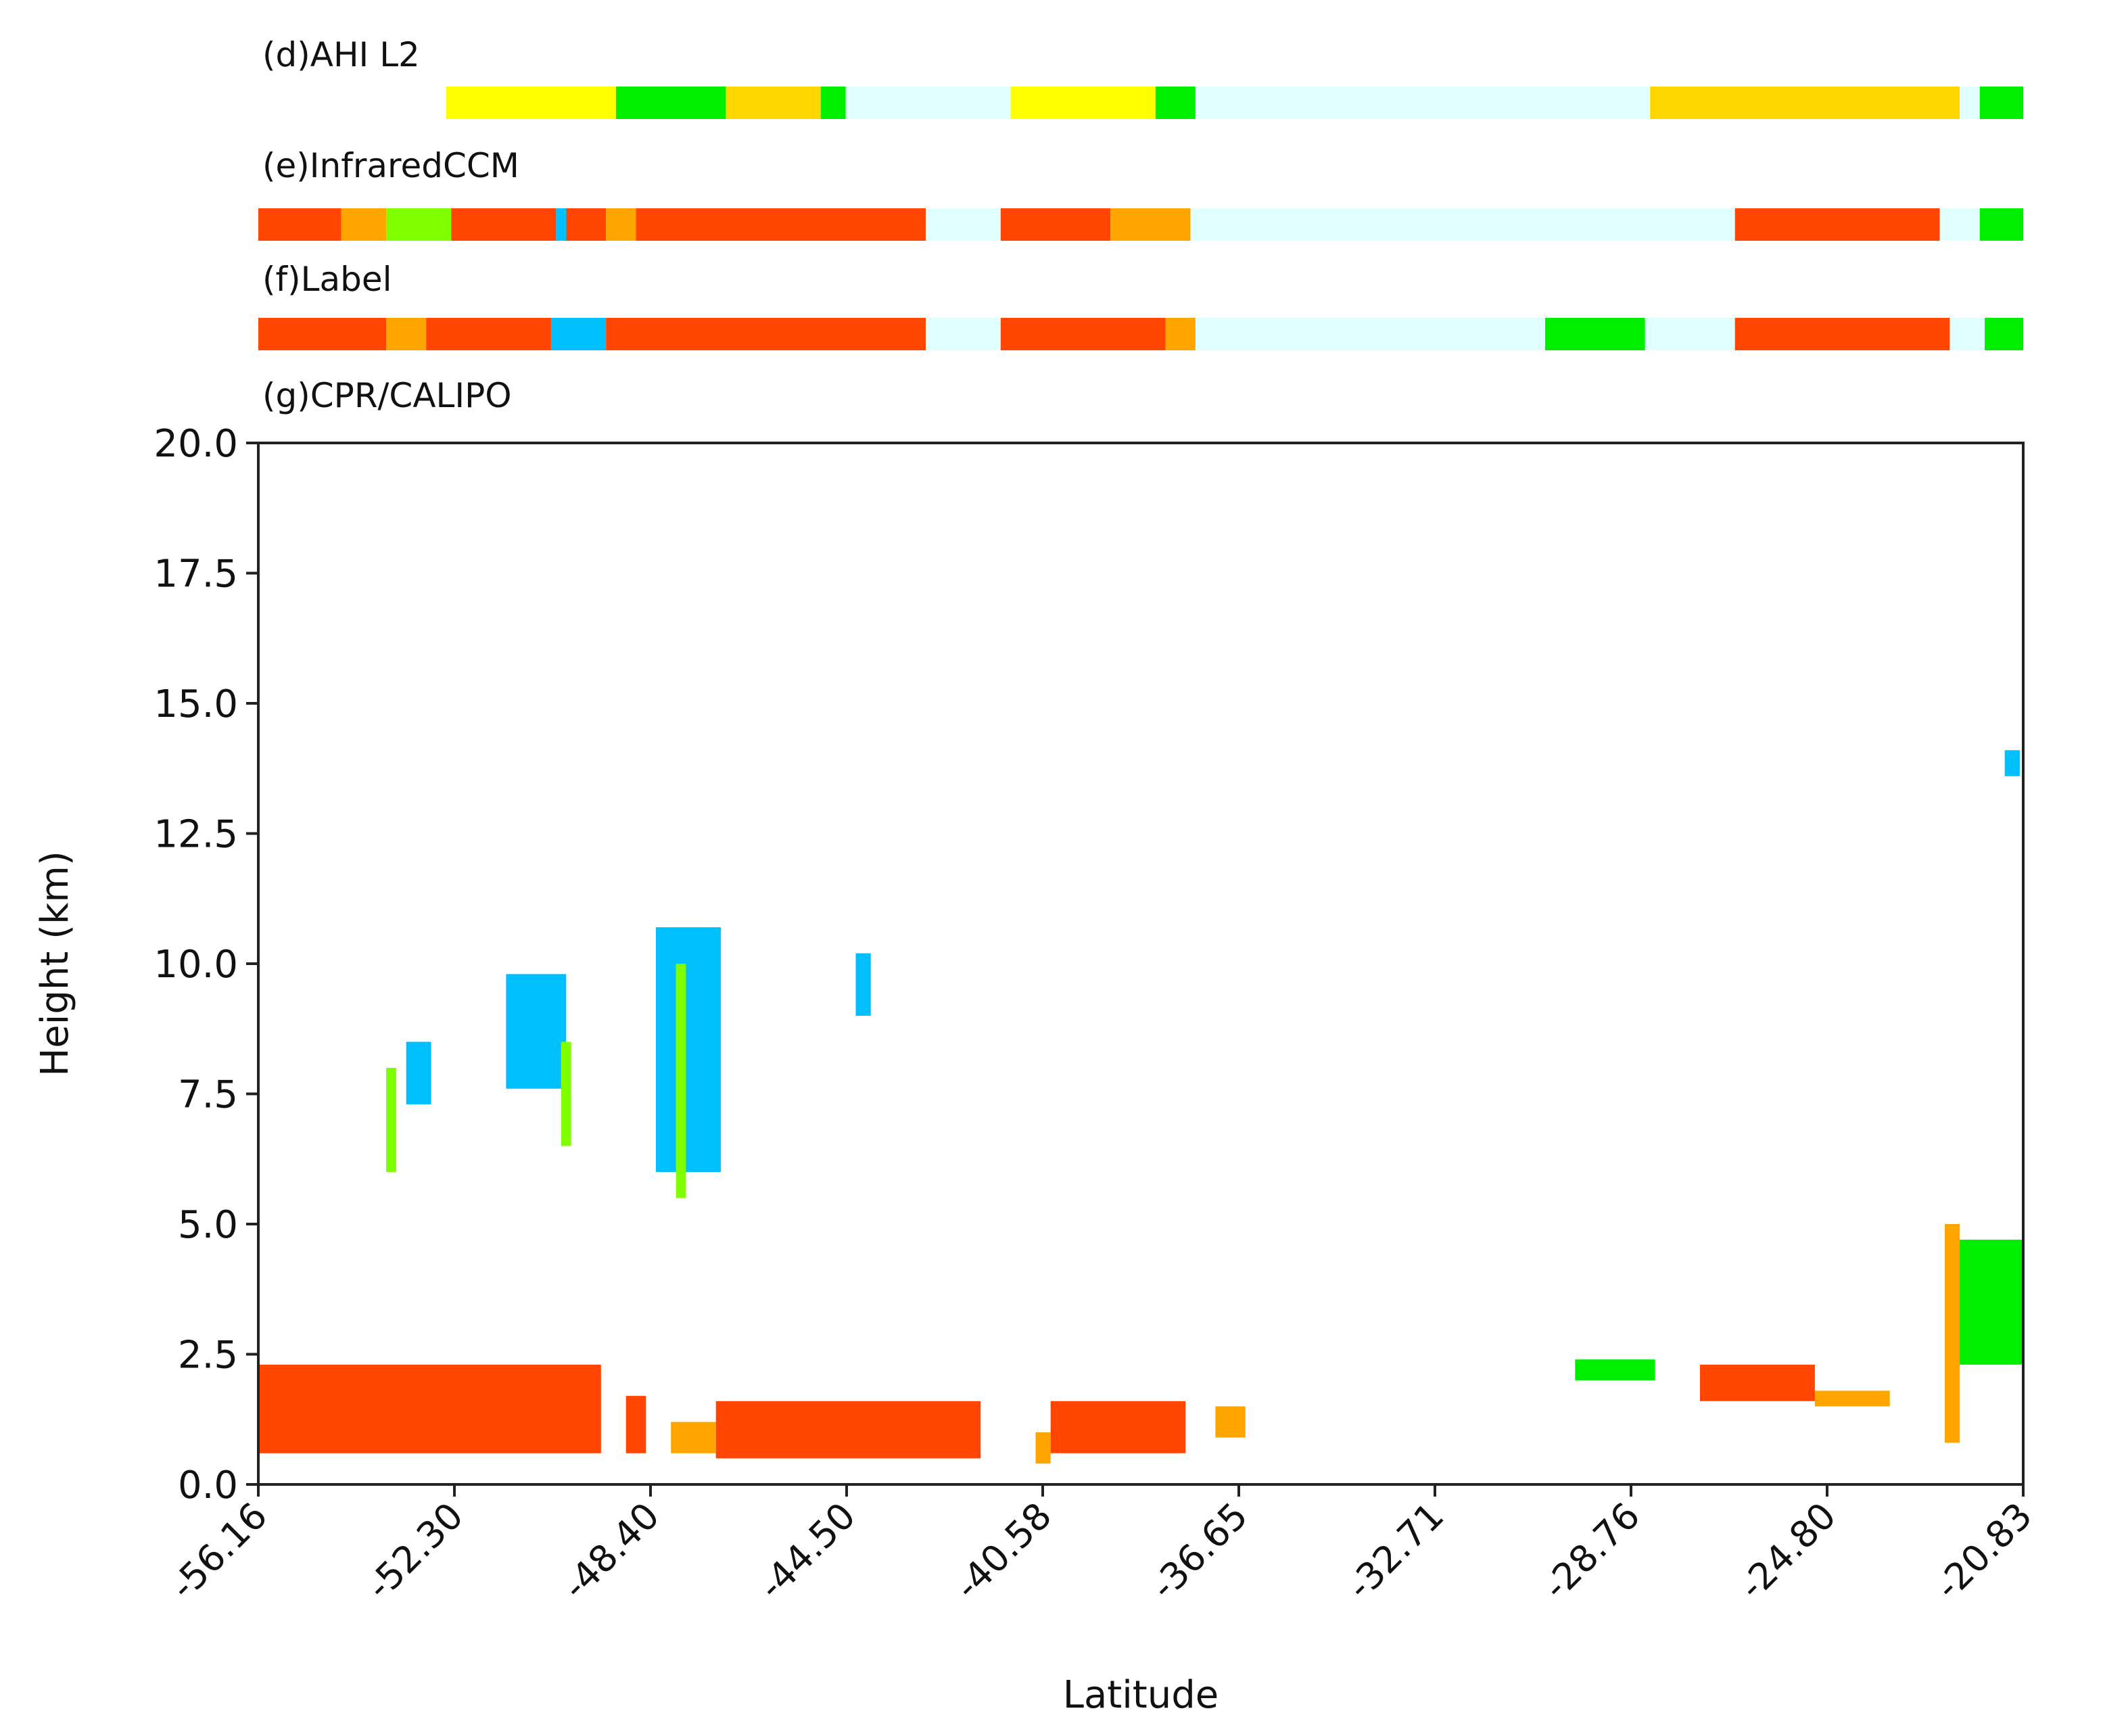 The image size is (2103, 1736). Describe the element at coordinates (195, 835) in the screenshot. I see `y-tick-label: 12.5` at that location.